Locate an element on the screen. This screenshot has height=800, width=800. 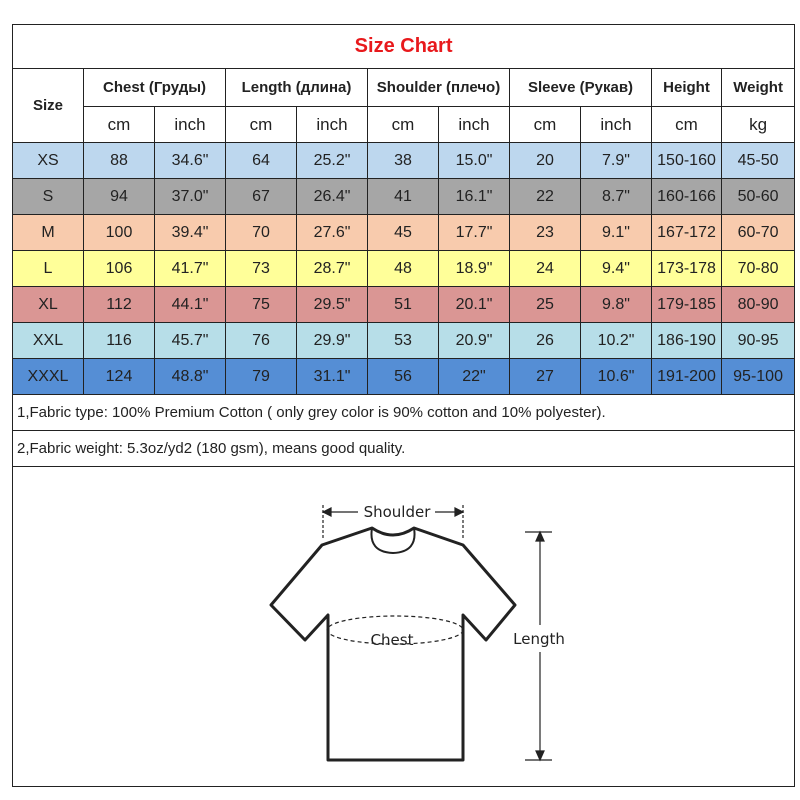
value-cell: 150-160 is located at coordinates (686, 160).